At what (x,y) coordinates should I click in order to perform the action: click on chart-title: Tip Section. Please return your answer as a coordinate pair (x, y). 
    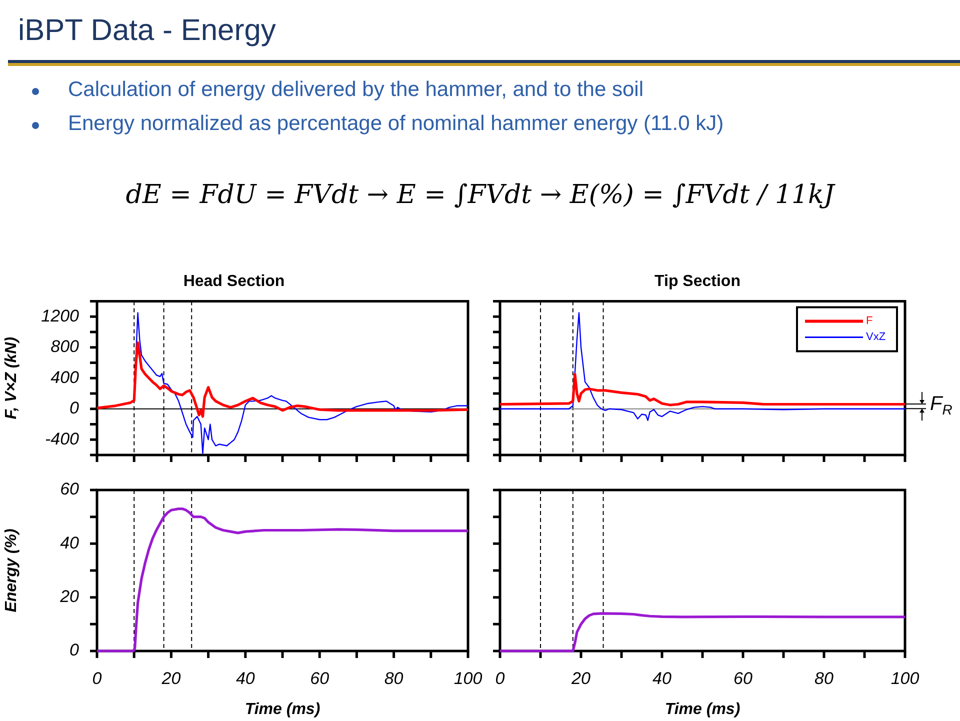
    Looking at the image, I should click on (697, 281).